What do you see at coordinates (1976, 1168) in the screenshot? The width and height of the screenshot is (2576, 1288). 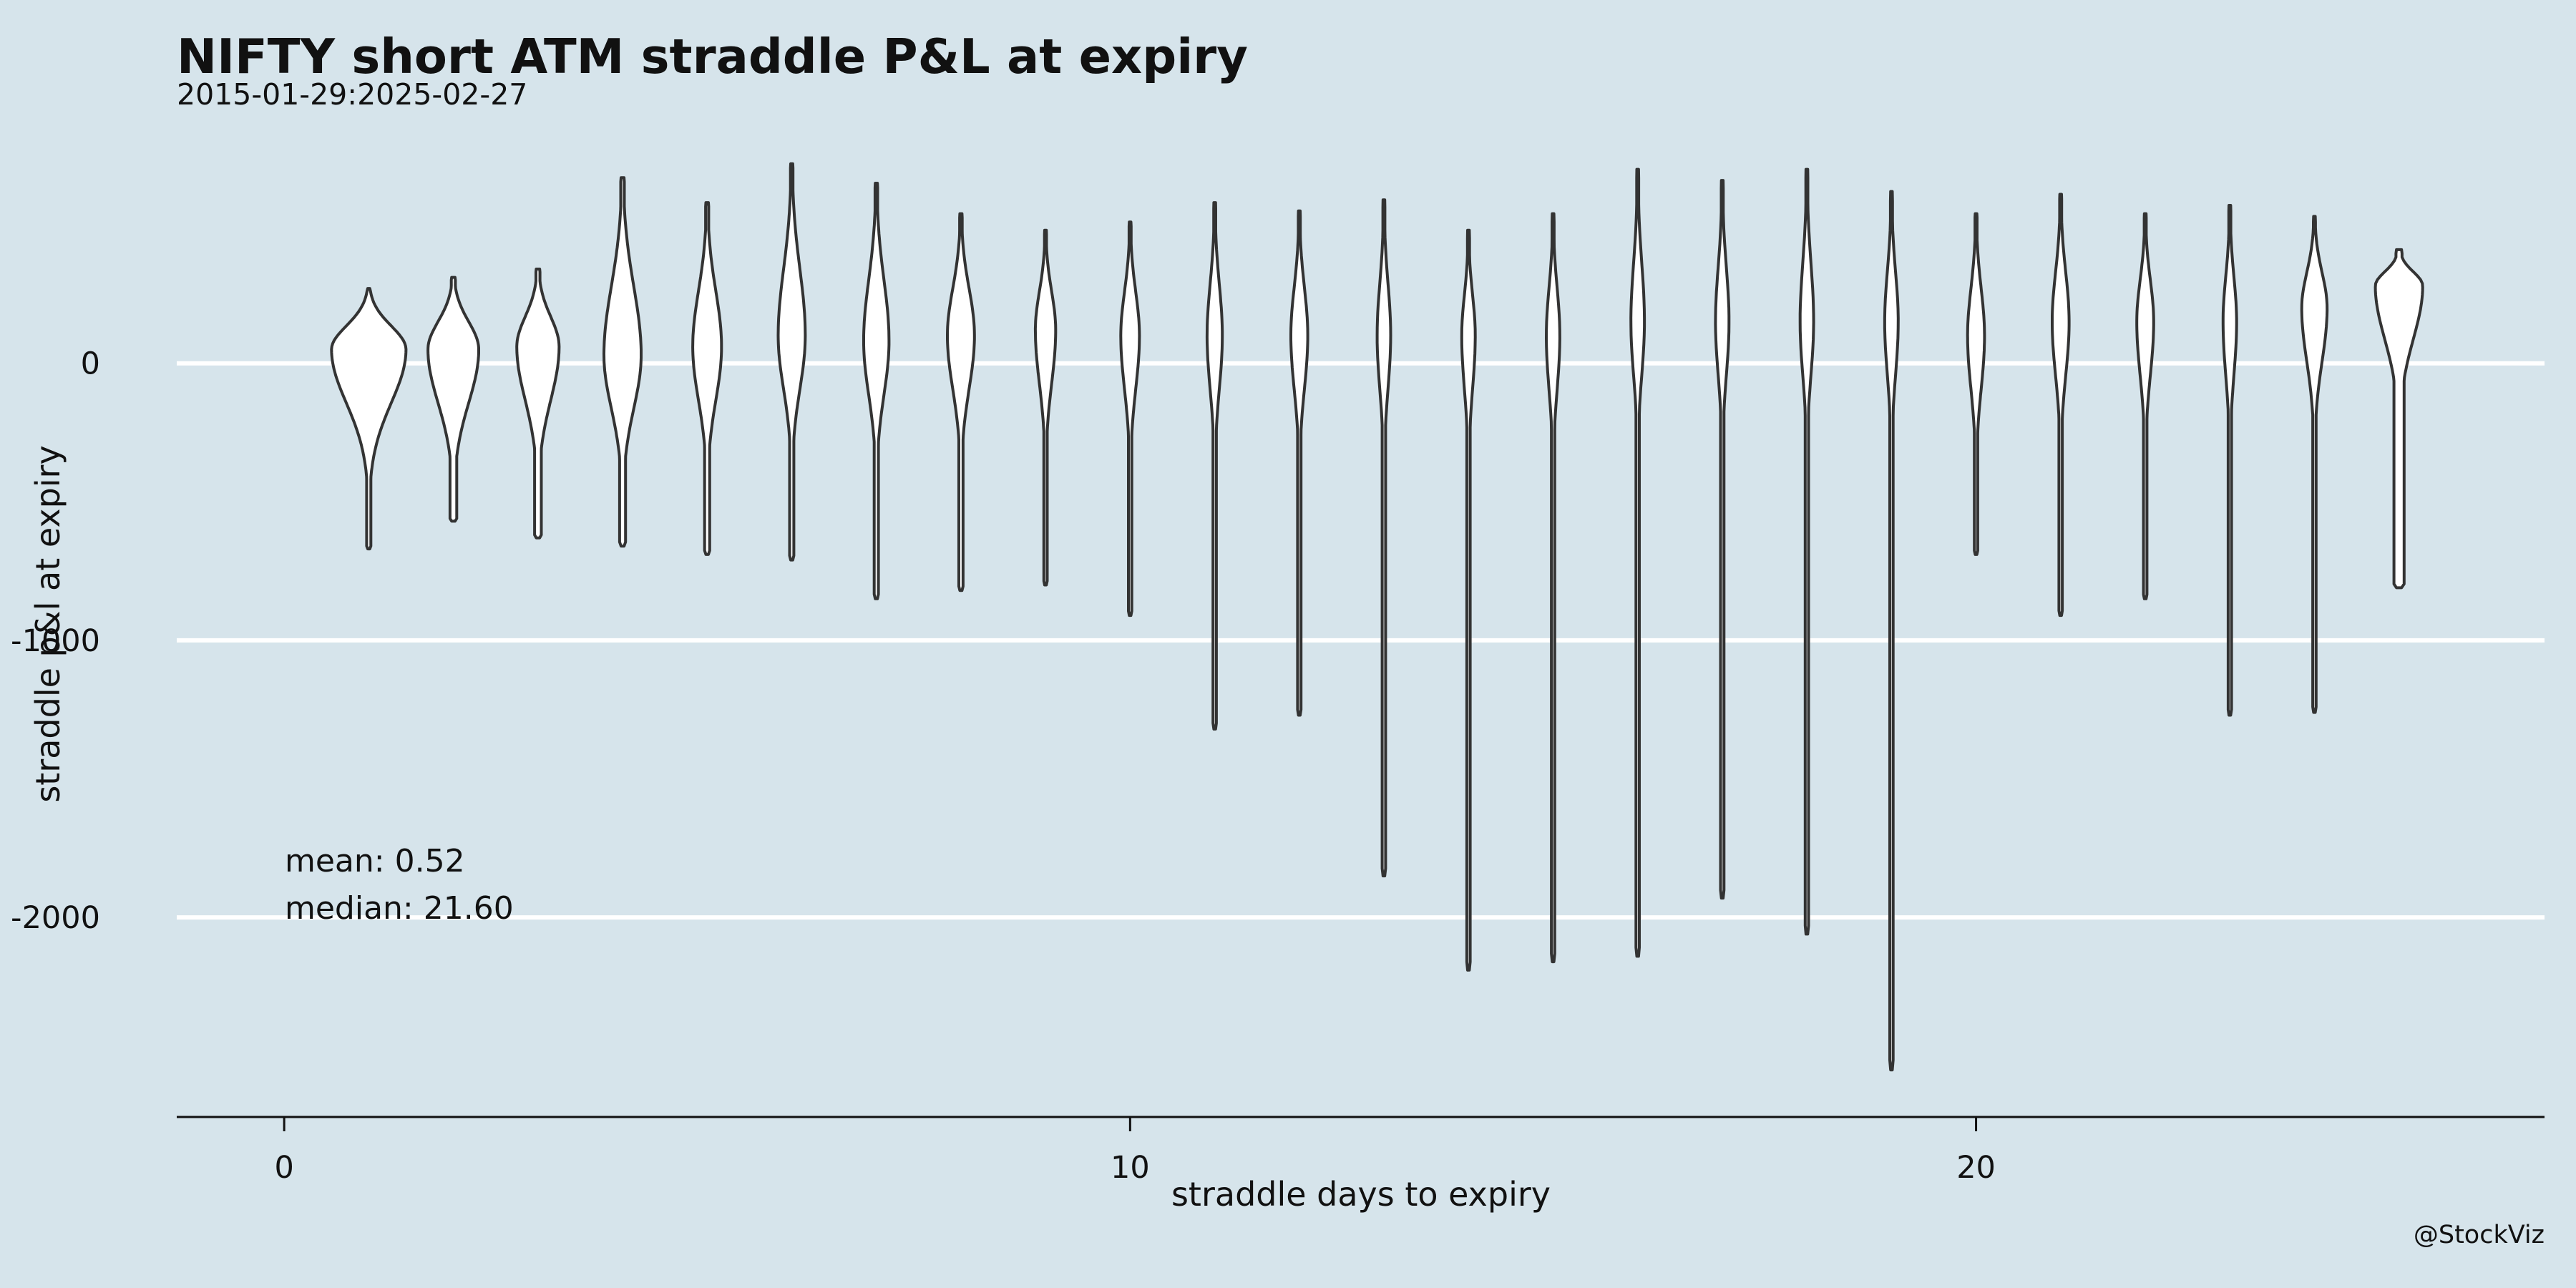 I see `x-tick-label: 20` at bounding box center [1976, 1168].